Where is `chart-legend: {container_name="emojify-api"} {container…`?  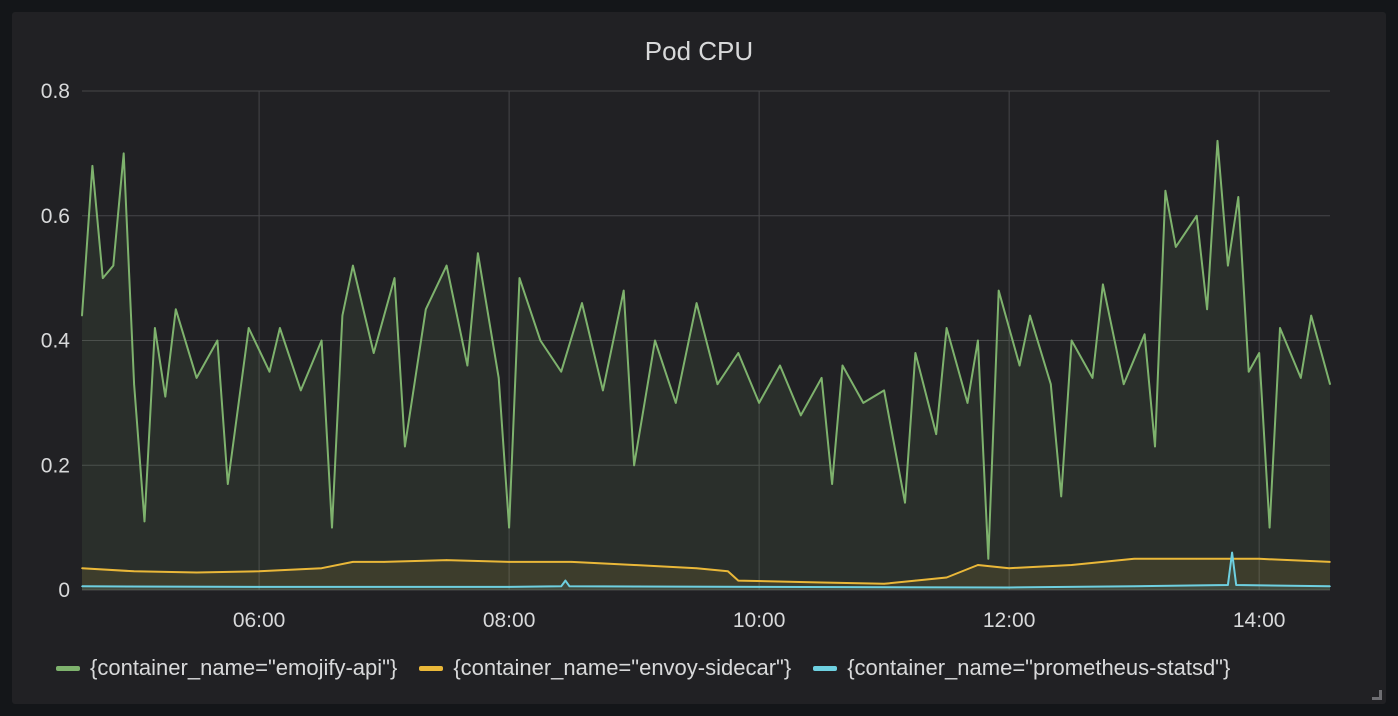 chart-legend: {container_name="emojify-api"} {container… is located at coordinates (654, 668).